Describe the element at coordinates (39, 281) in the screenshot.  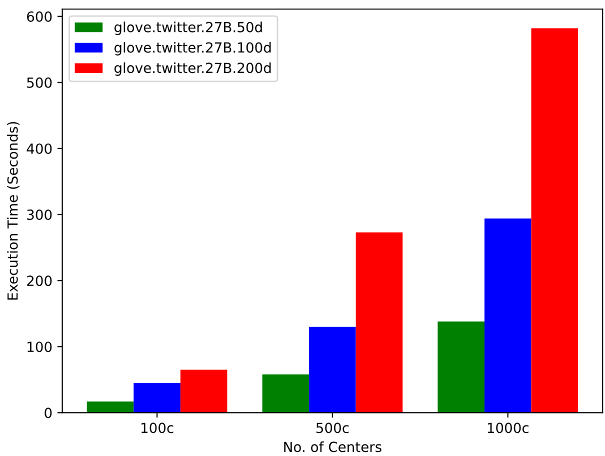
I see `y-tick-label: 200` at that location.